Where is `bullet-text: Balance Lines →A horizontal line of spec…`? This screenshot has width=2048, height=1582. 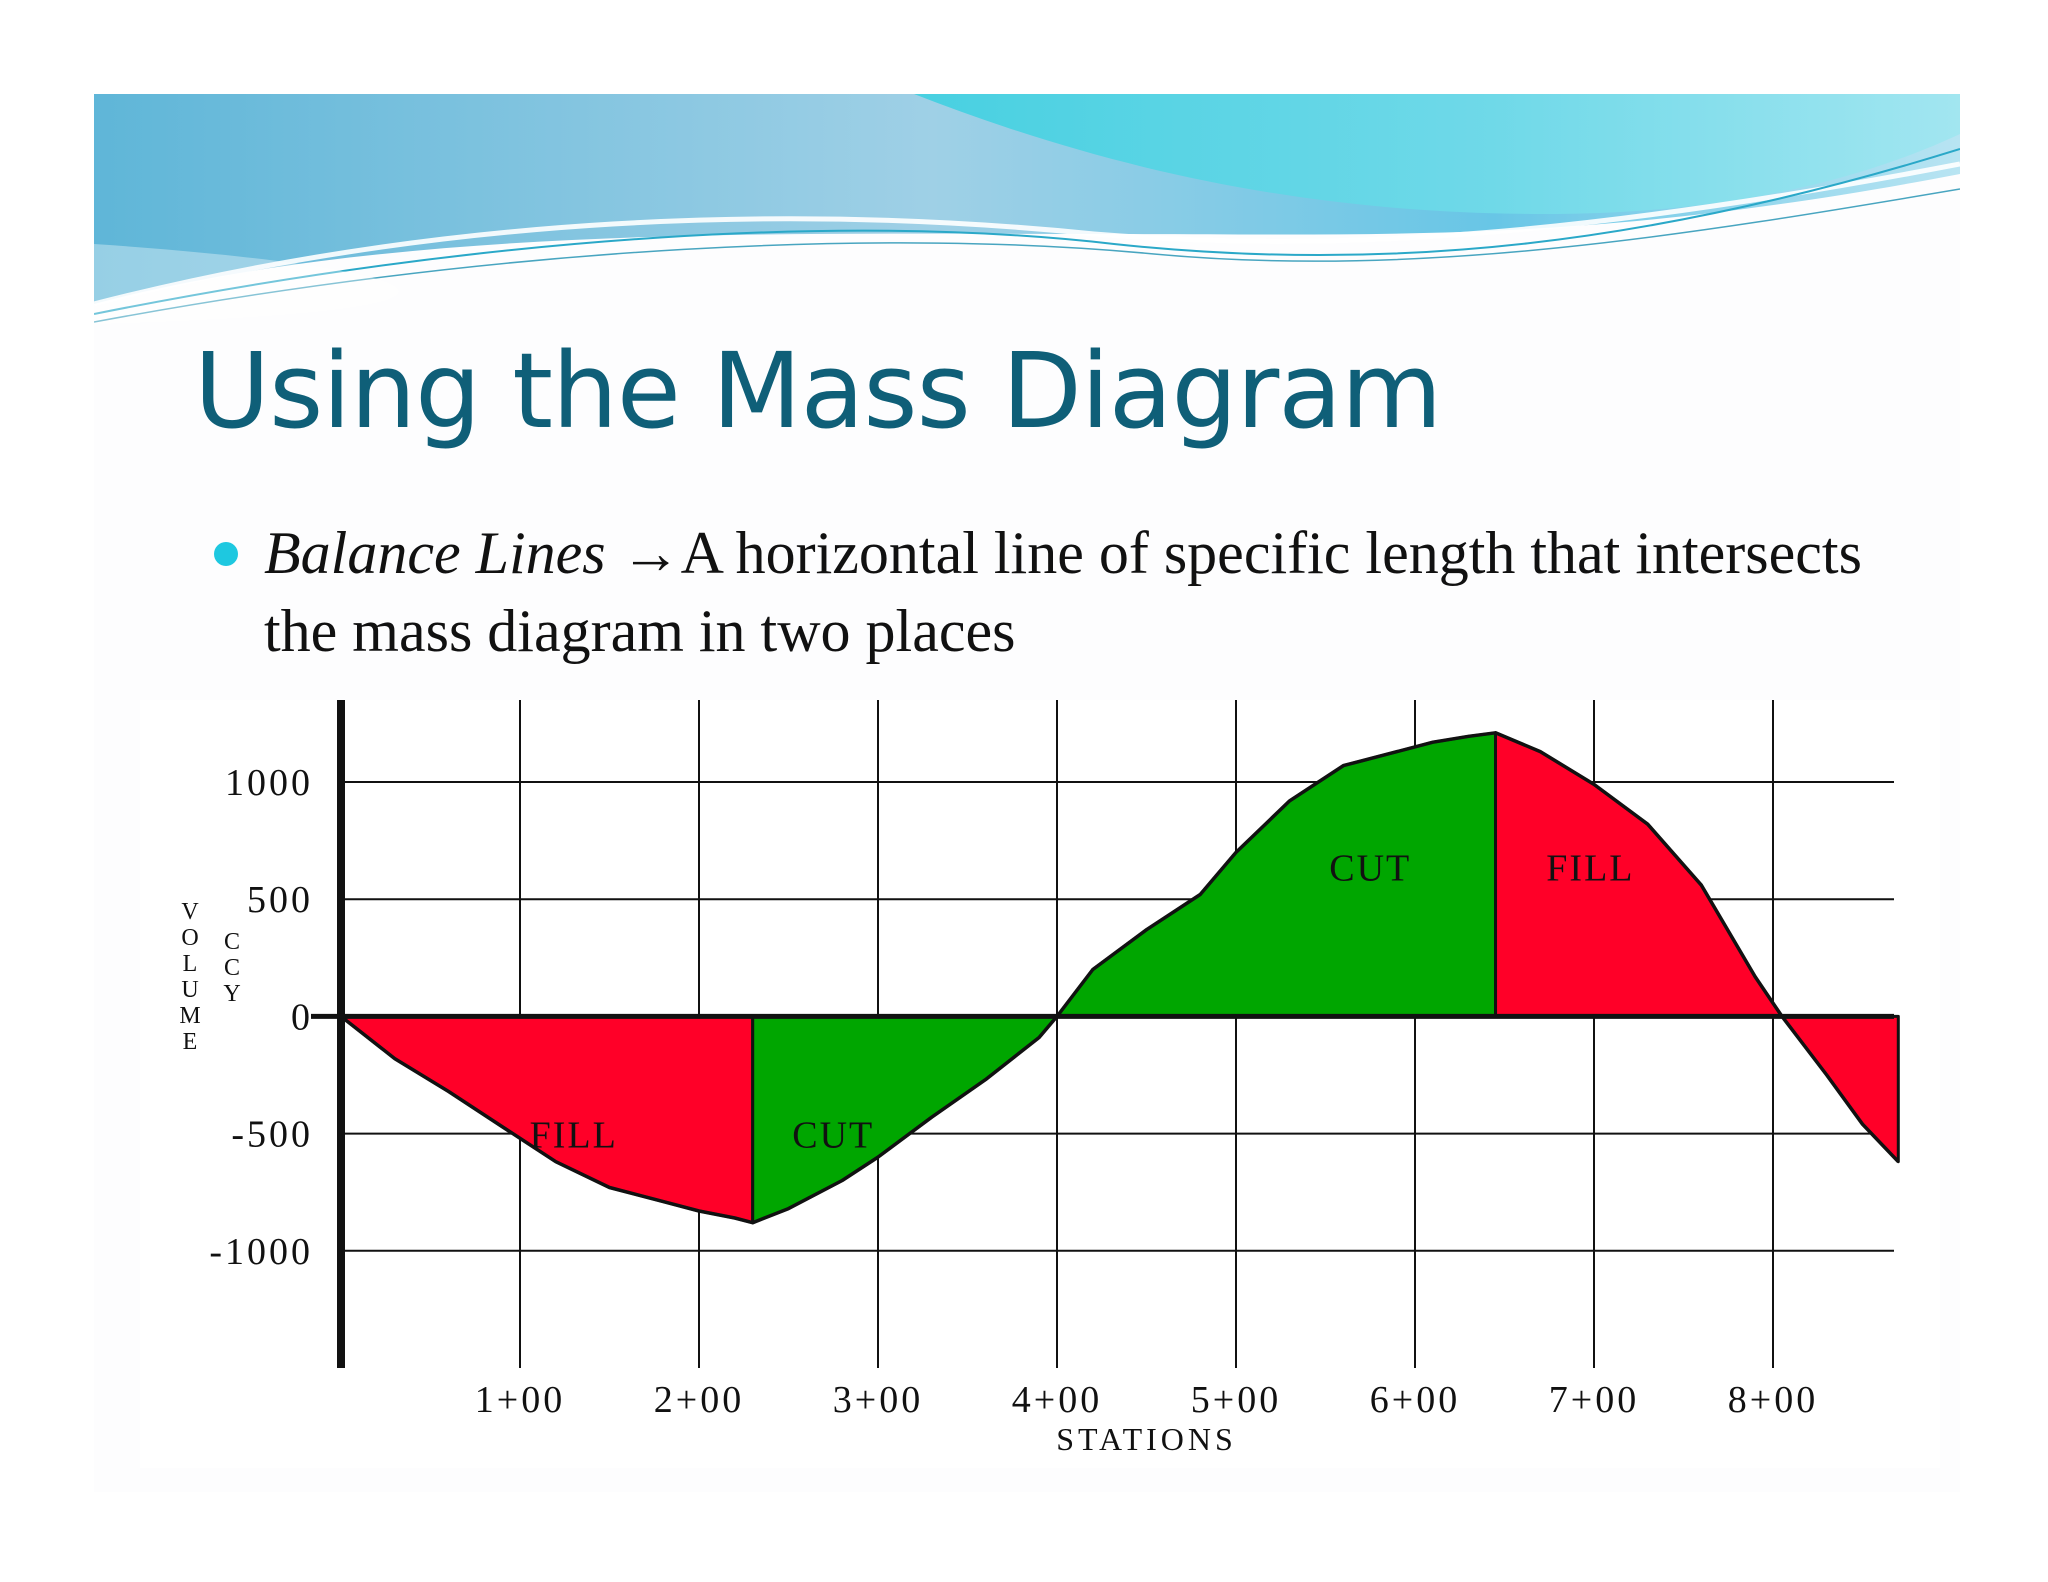 bullet-text: Balance Lines →A horizontal line of spec… is located at coordinates (1089, 592).